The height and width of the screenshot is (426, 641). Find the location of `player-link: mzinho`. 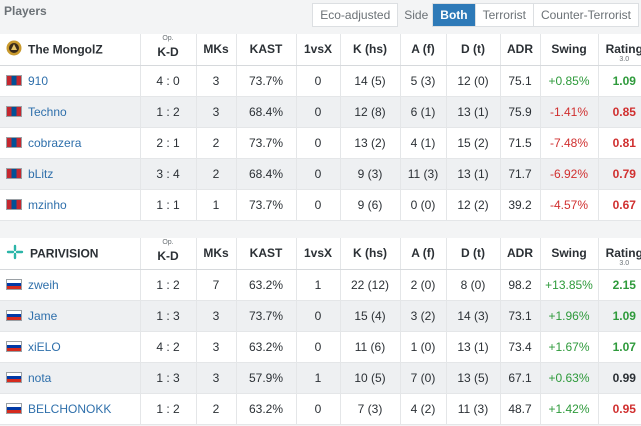

player-link: mzinho is located at coordinates (47, 204).